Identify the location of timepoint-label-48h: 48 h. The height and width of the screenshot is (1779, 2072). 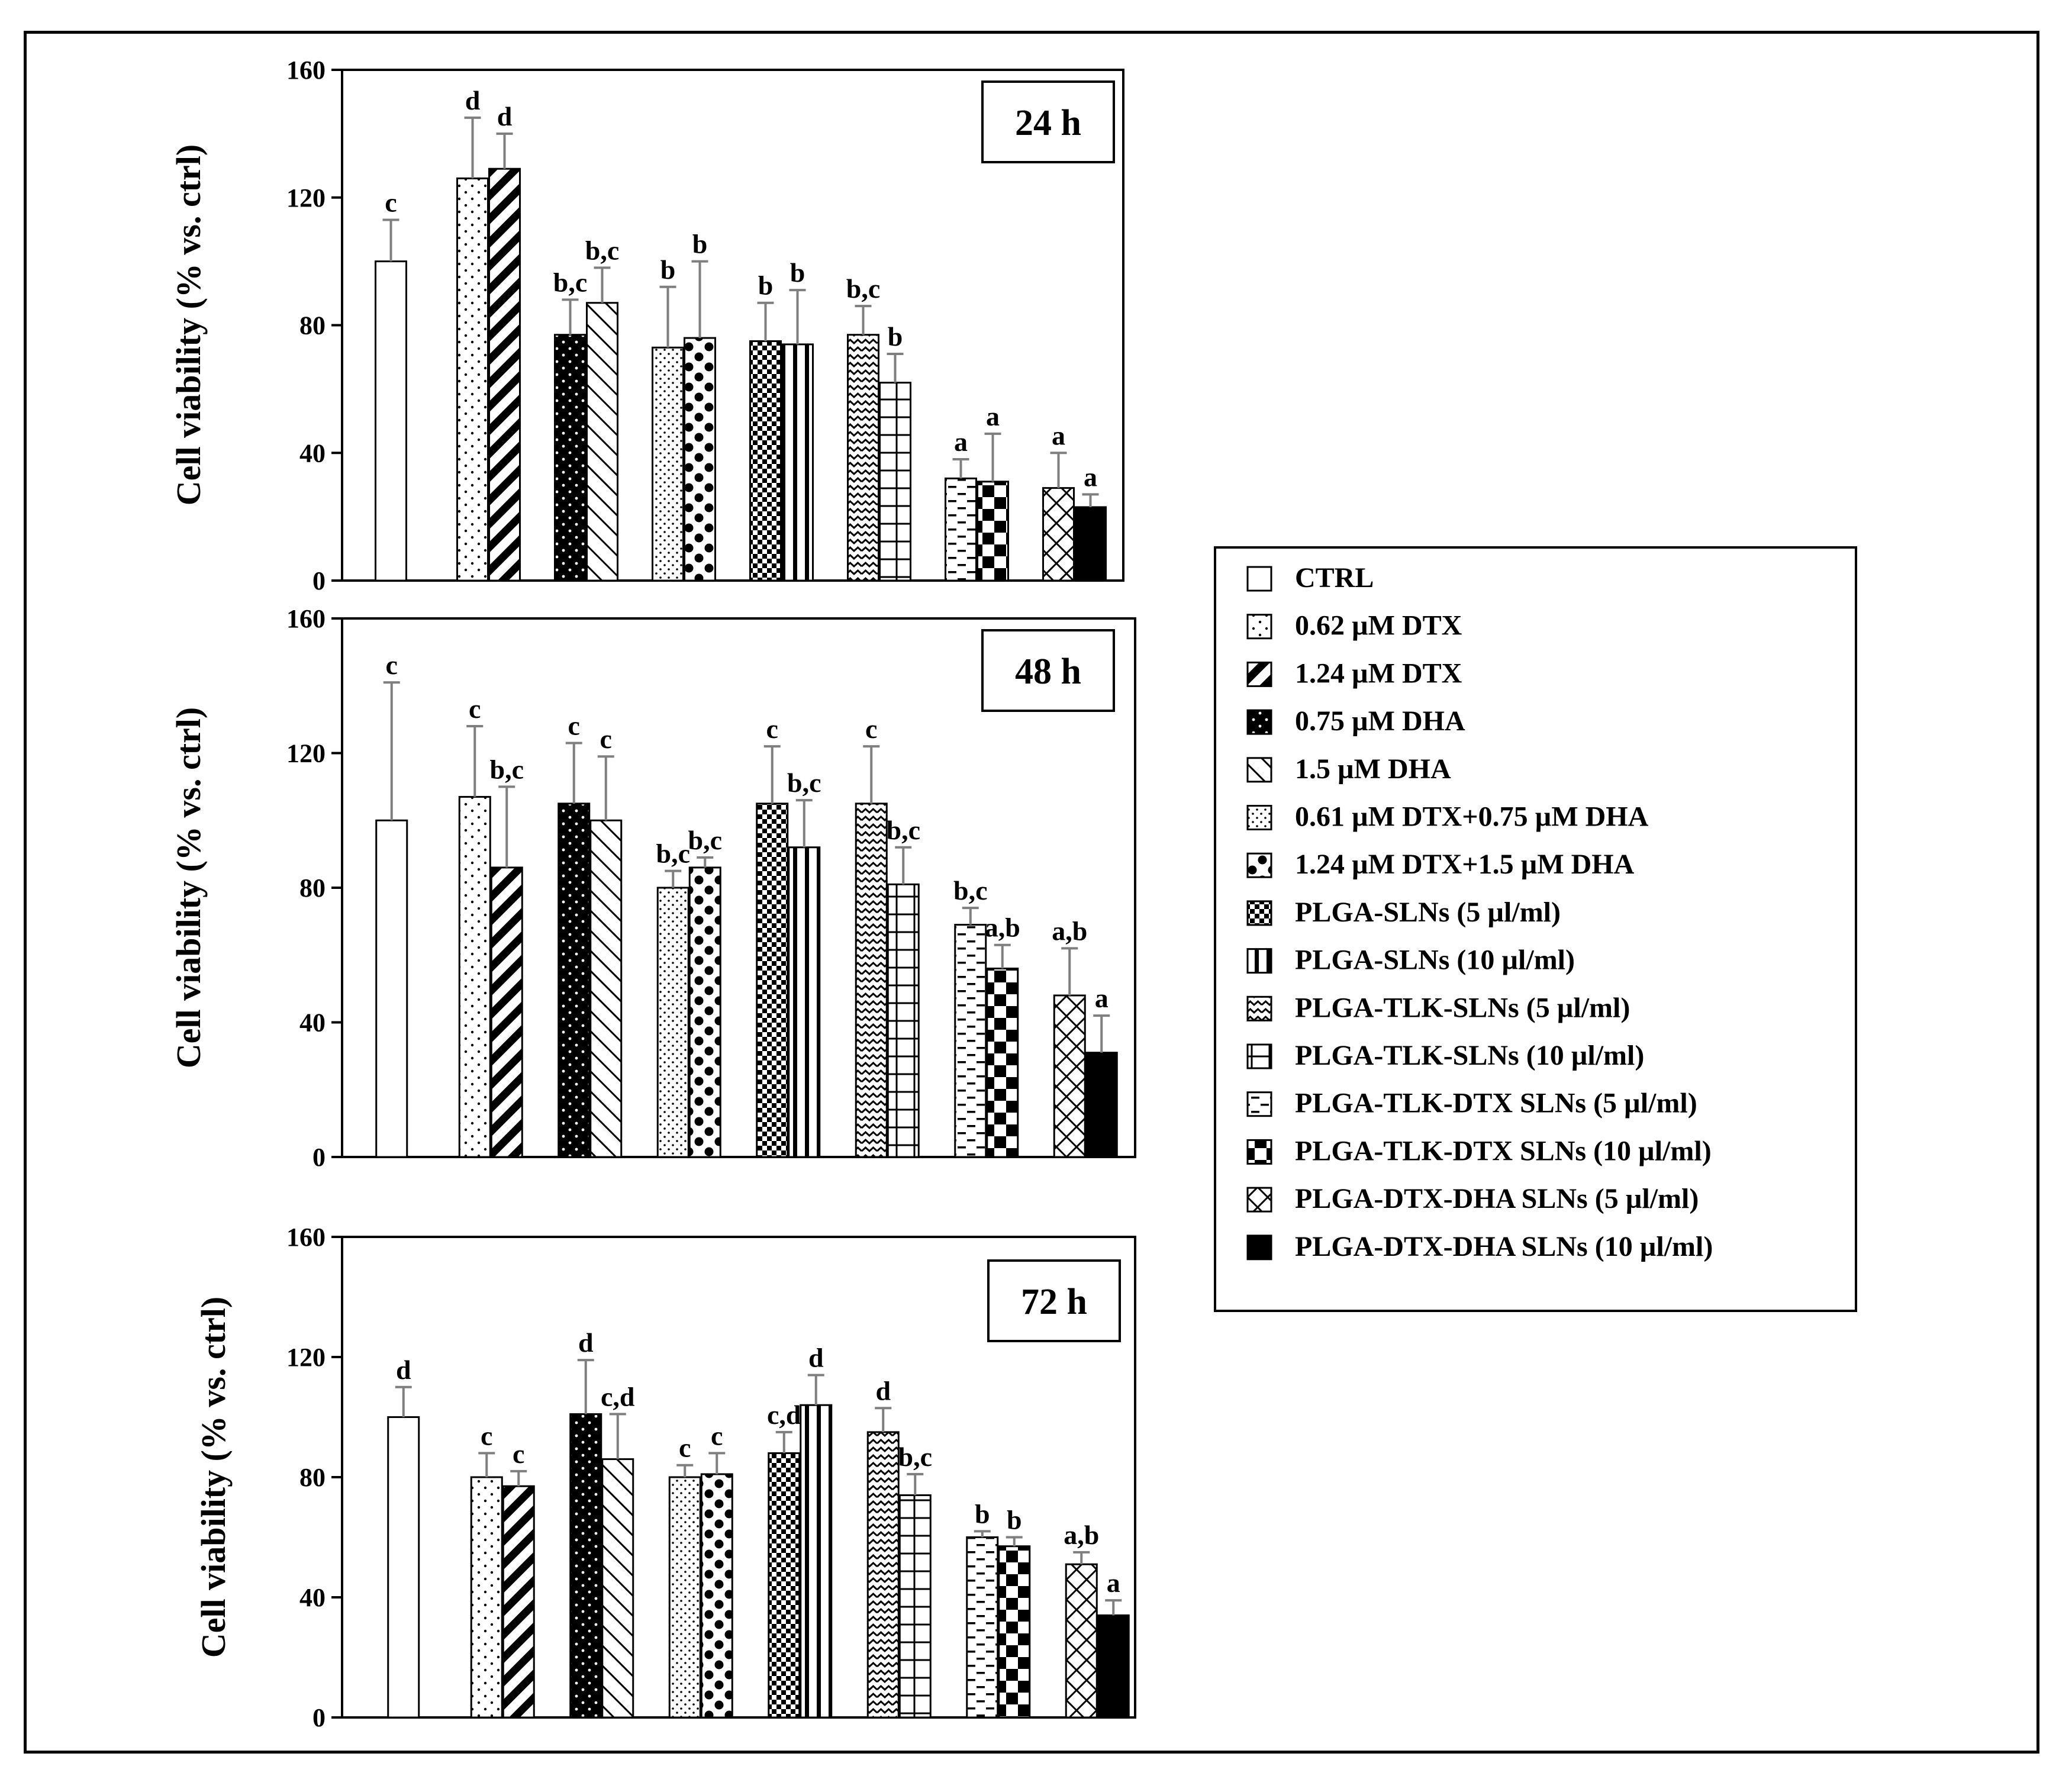
(1048, 672).